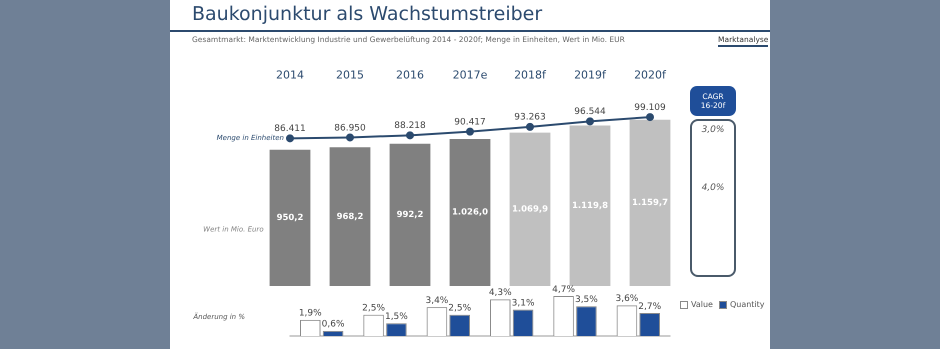 The width and height of the screenshot is (940, 349). I want to click on data-label: 950,2, so click(290, 218).